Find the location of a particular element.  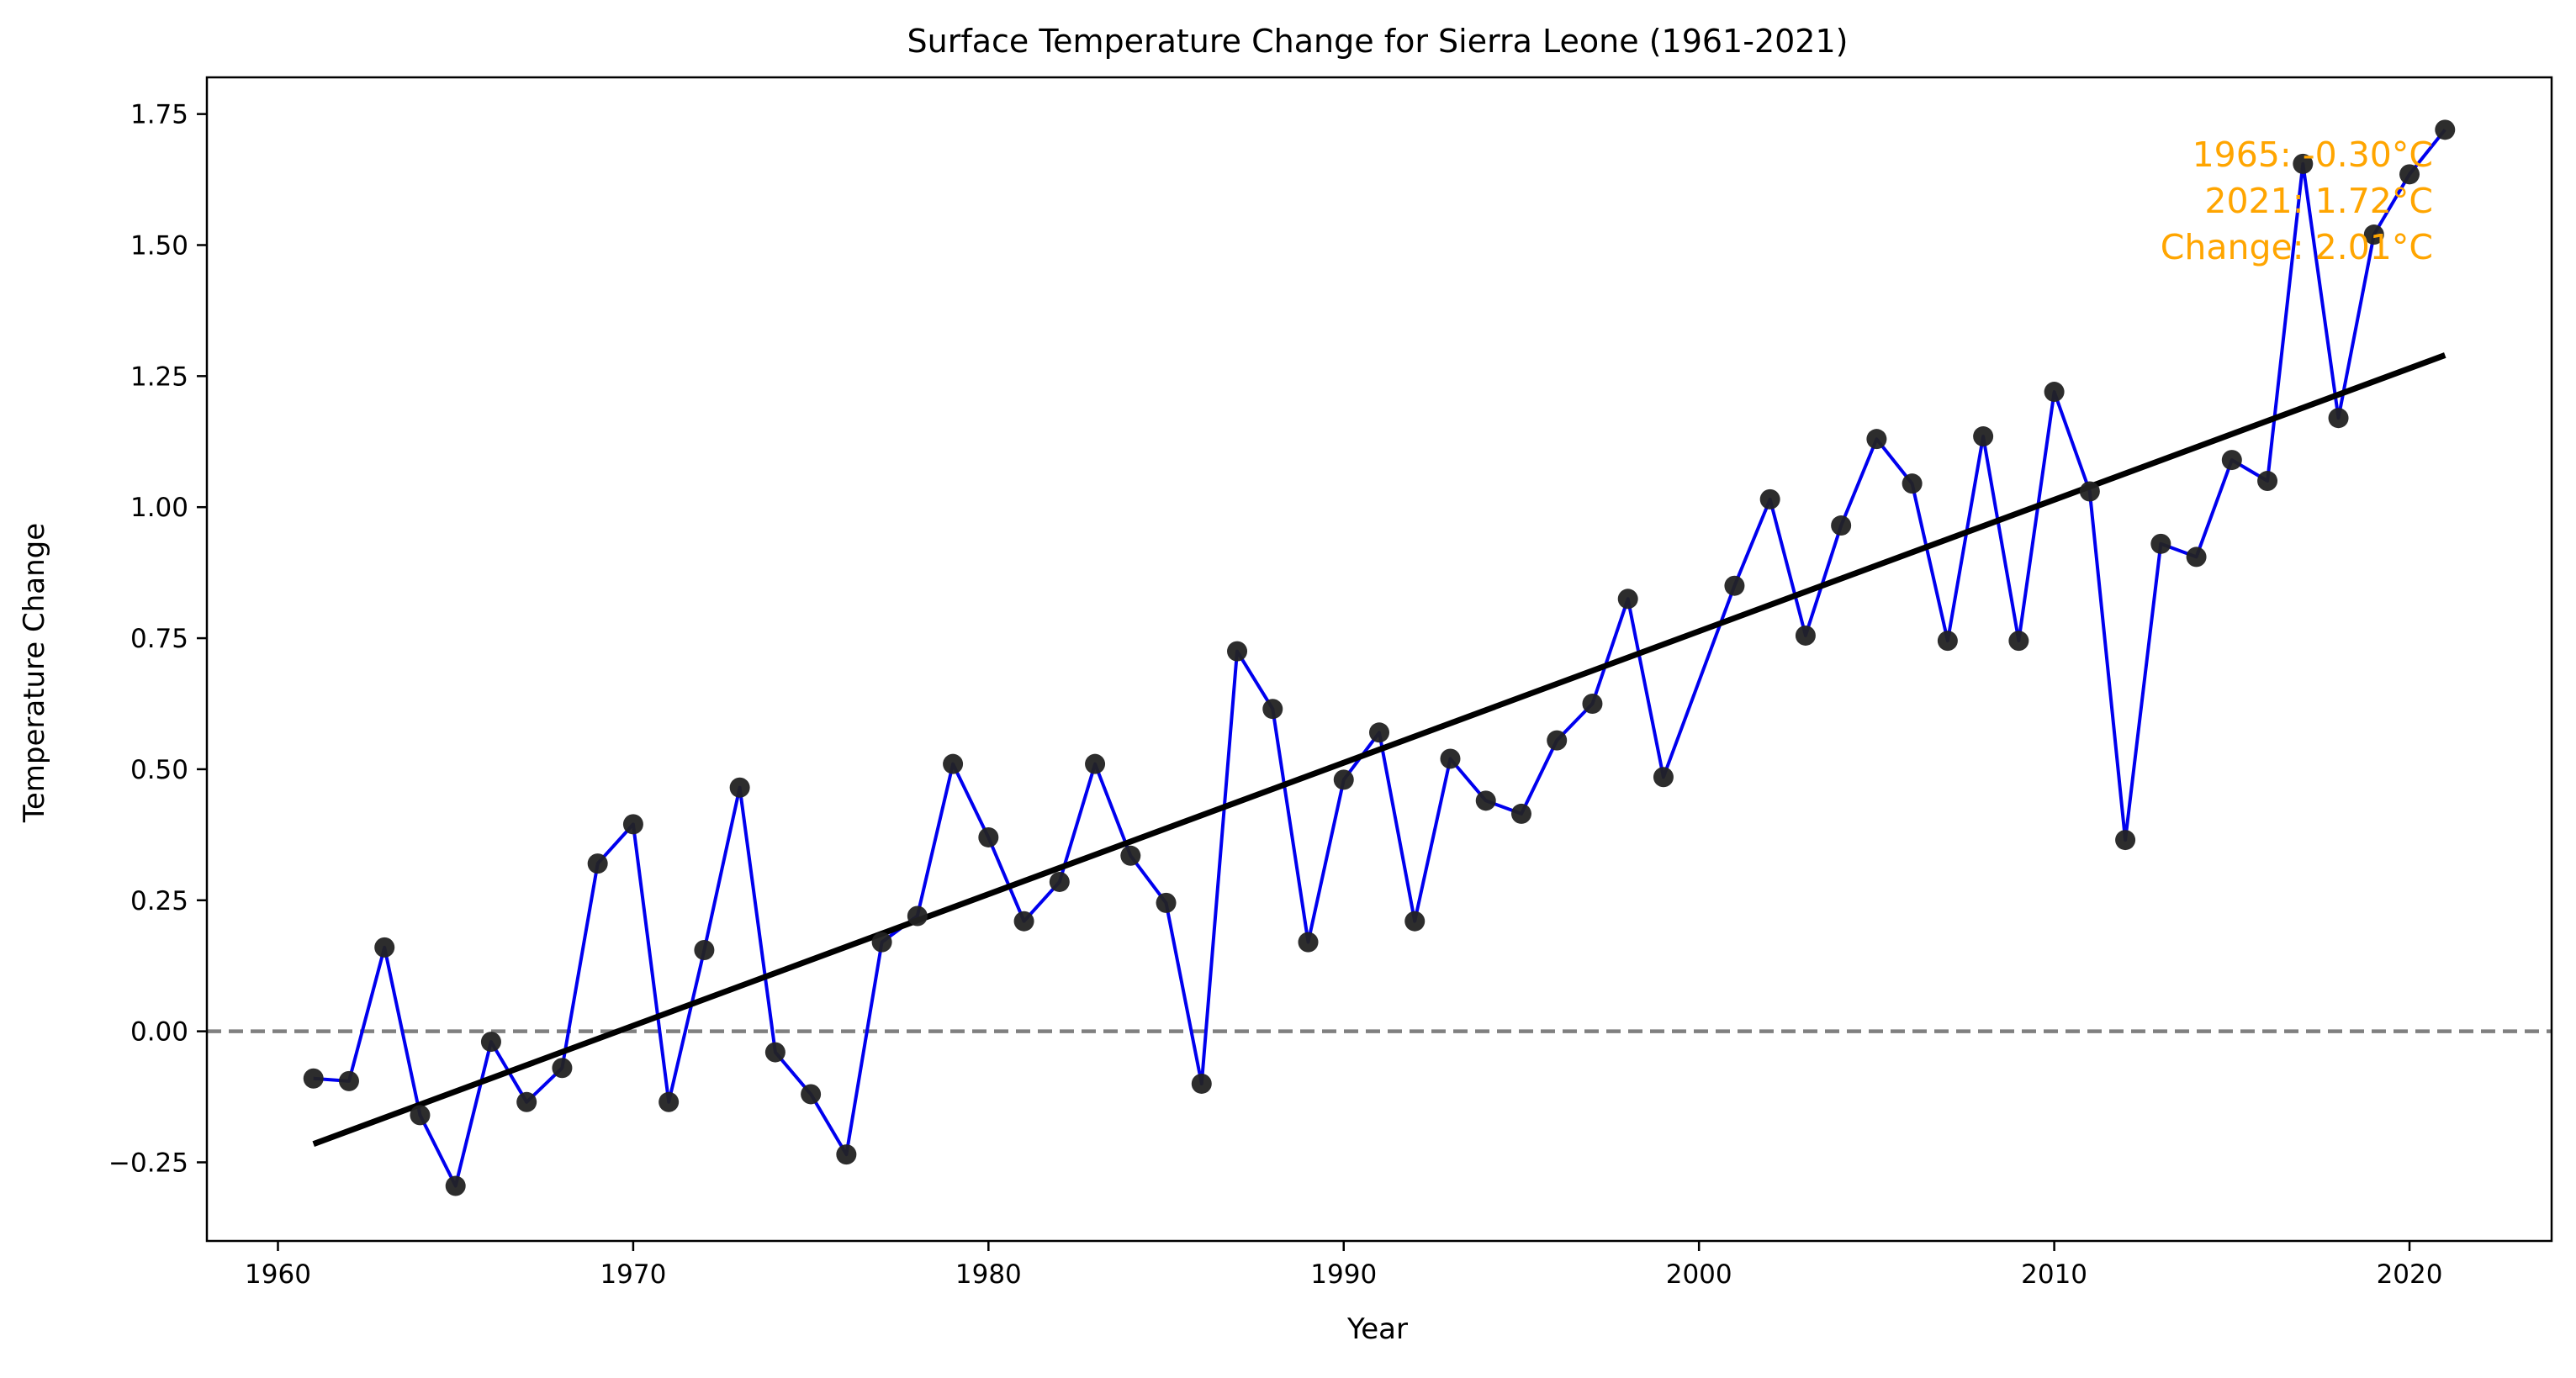

annotation-line: Change: 2.01°C is located at coordinates (2297, 247).